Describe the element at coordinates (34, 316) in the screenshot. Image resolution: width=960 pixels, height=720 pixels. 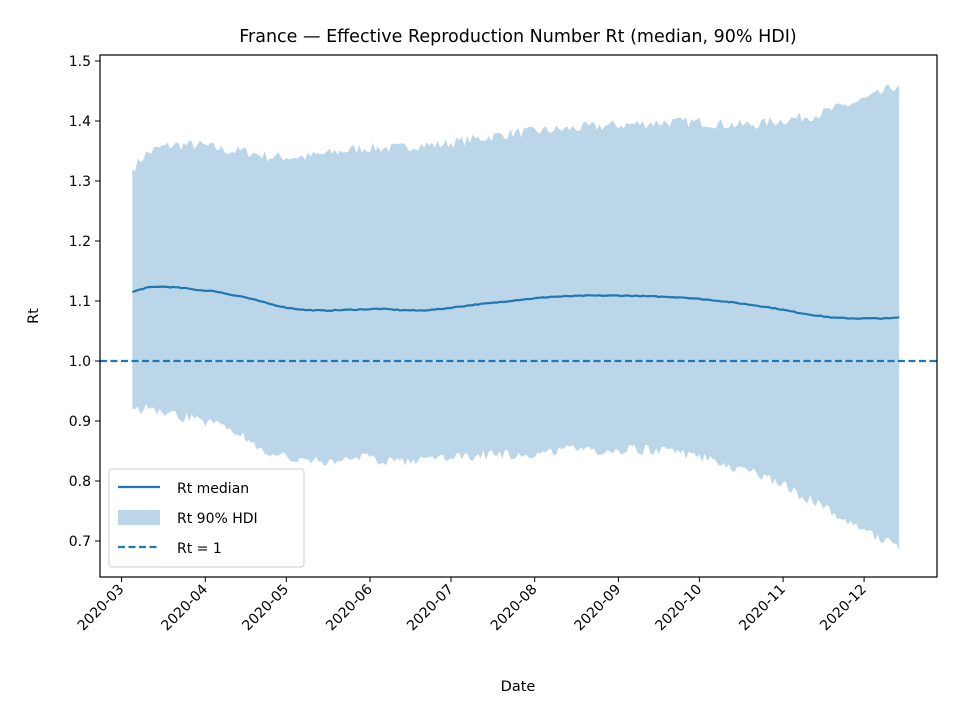
I see `y-axis-label: Rt` at that location.